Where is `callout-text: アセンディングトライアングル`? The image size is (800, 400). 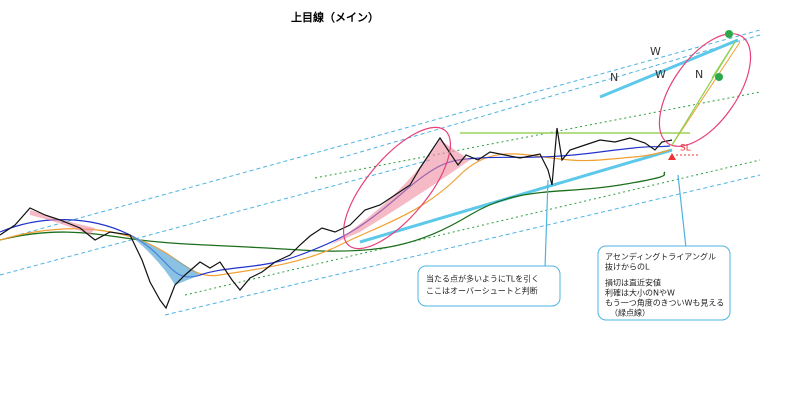 callout-text: アセンディングトライアングル is located at coordinates (660, 257).